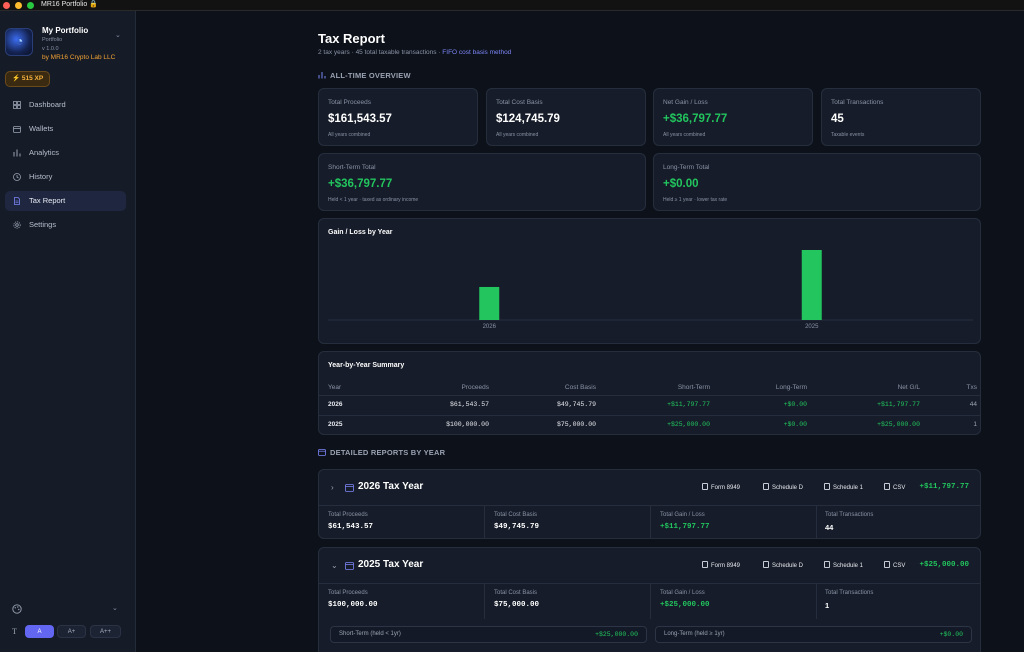 This screenshot has height=652, width=1024. I want to click on wallet-icon, so click(17, 129).